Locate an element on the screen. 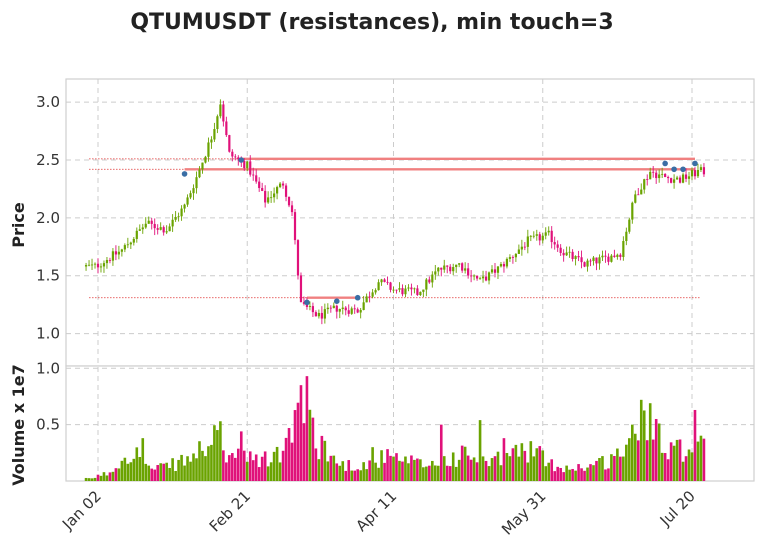 This screenshot has width=764, height=556. price-axis-label: Price is located at coordinates (18, 225).